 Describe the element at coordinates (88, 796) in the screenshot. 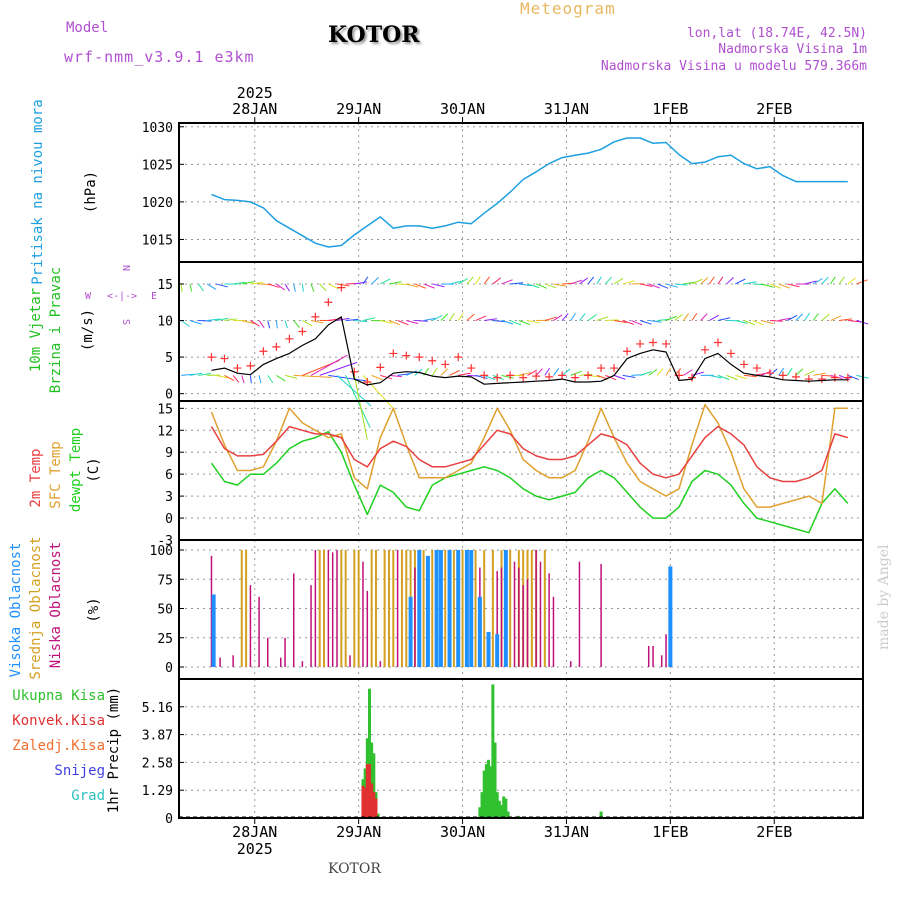

I see `precip-legend-item: Grad` at that location.